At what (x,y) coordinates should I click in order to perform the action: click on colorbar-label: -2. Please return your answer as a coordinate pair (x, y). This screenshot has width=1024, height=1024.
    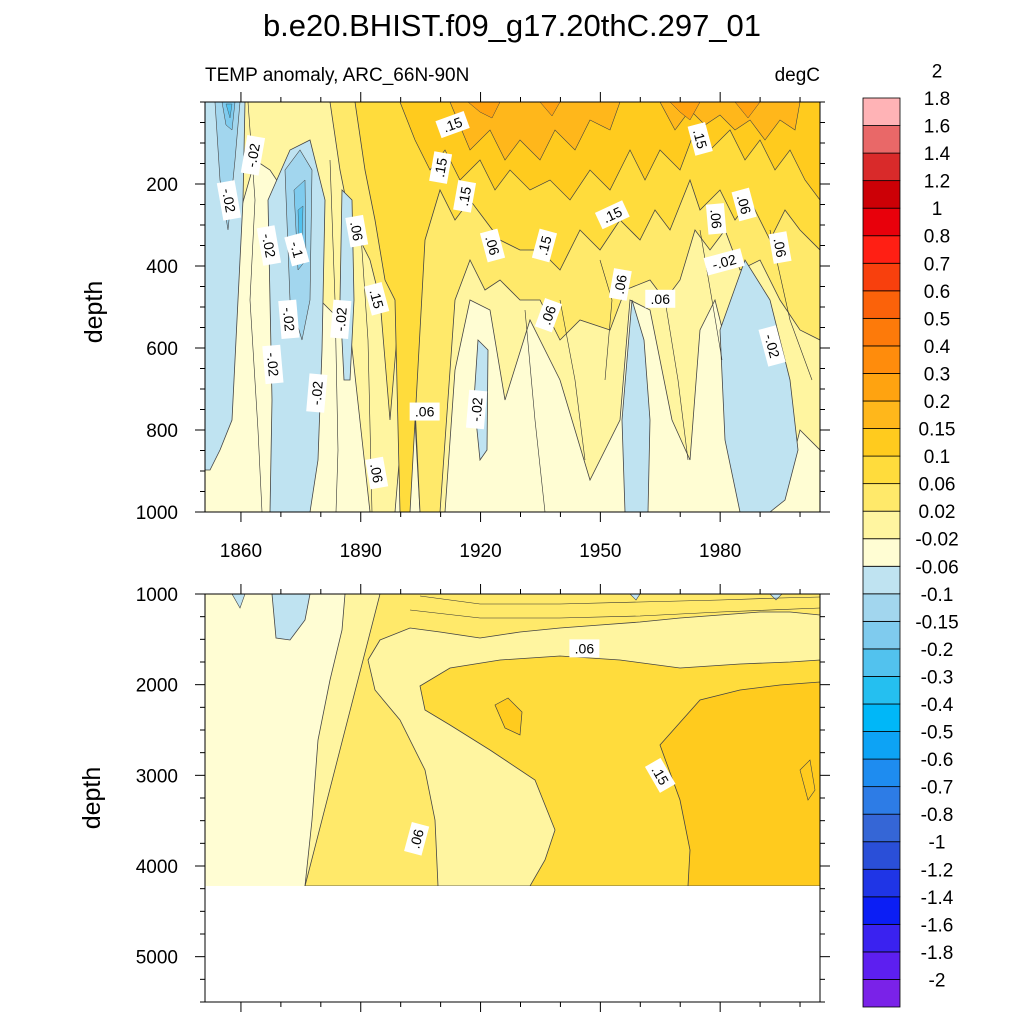
    Looking at the image, I should click on (937, 980).